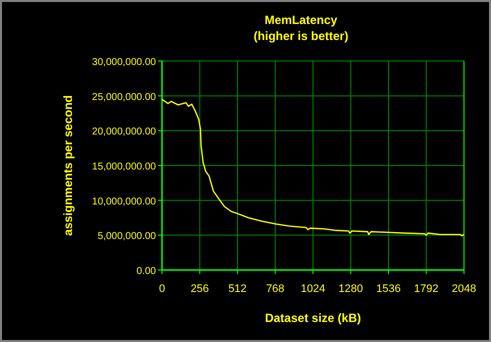 This screenshot has height=342, width=491. What do you see at coordinates (162, 289) in the screenshot?
I see `x-tick-label: 0` at bounding box center [162, 289].